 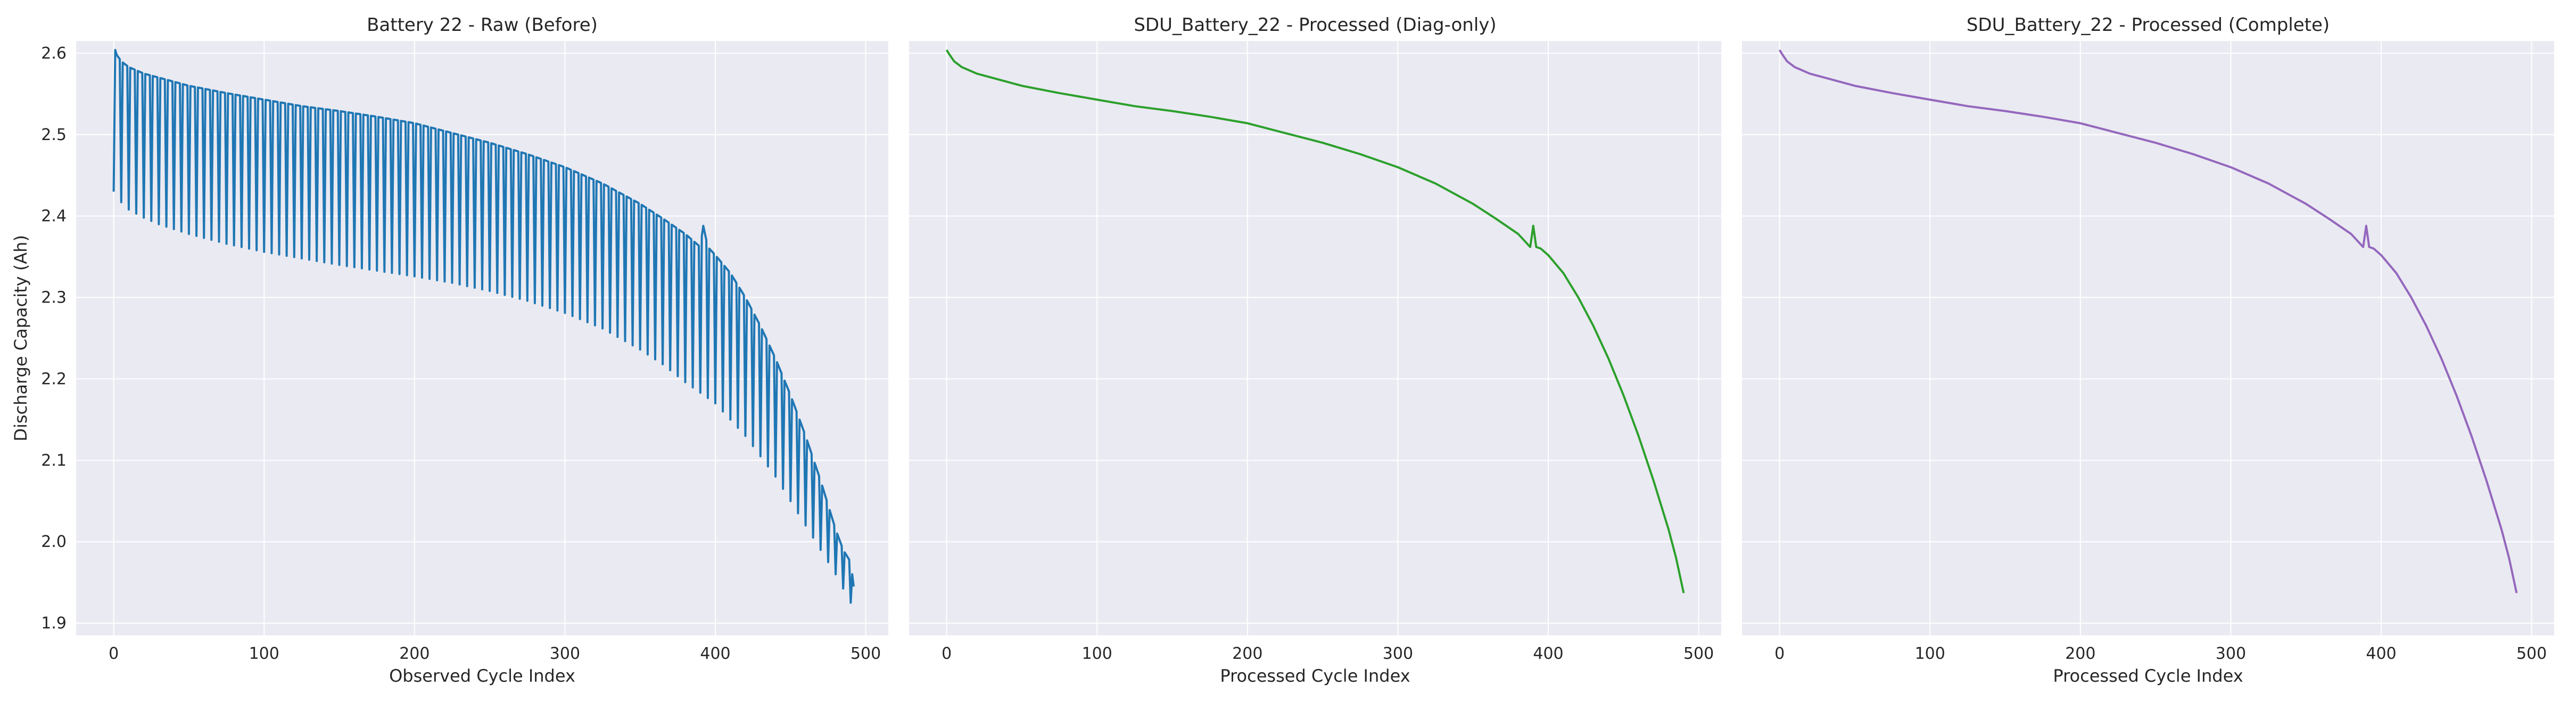 What do you see at coordinates (1315, 25) in the screenshot?
I see `chart-title: SDU_Battery_22 - Processed (Diag-only)` at bounding box center [1315, 25].